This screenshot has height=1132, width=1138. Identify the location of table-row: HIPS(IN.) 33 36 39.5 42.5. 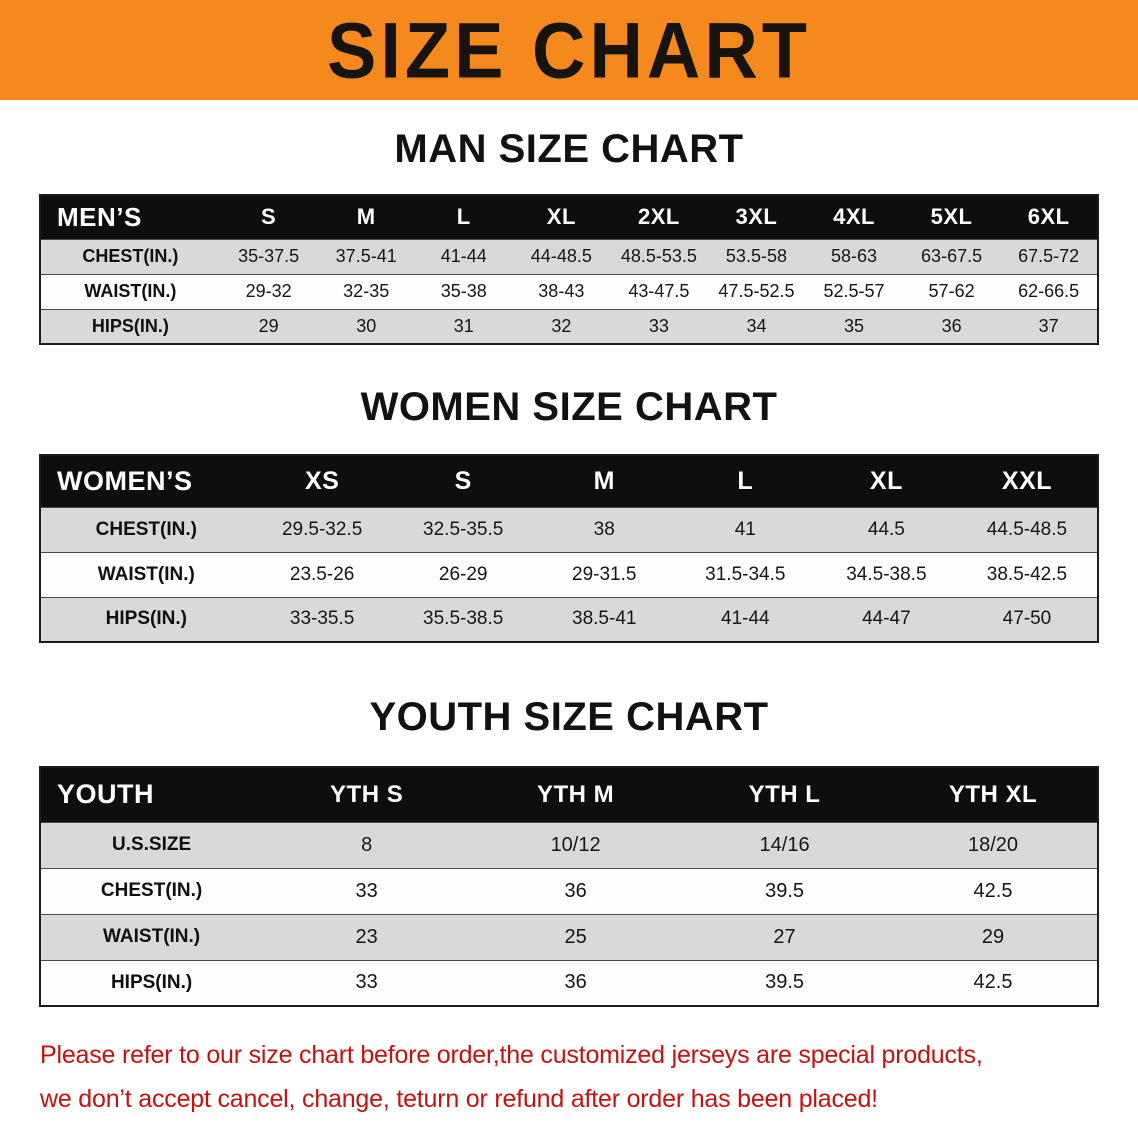
(569, 983).